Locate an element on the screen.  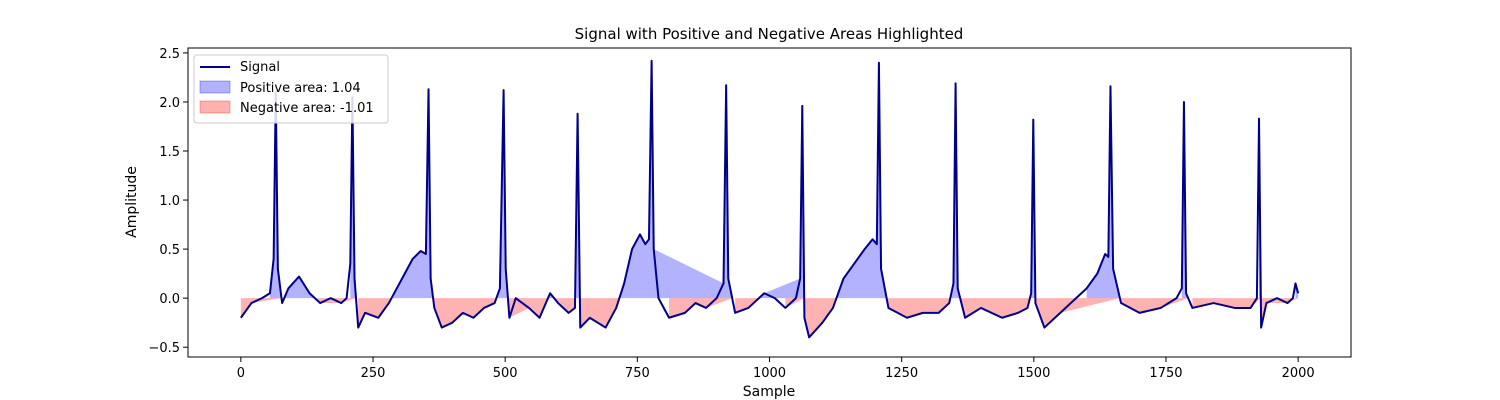
y-tick-label: 0.0 is located at coordinates (169, 299).